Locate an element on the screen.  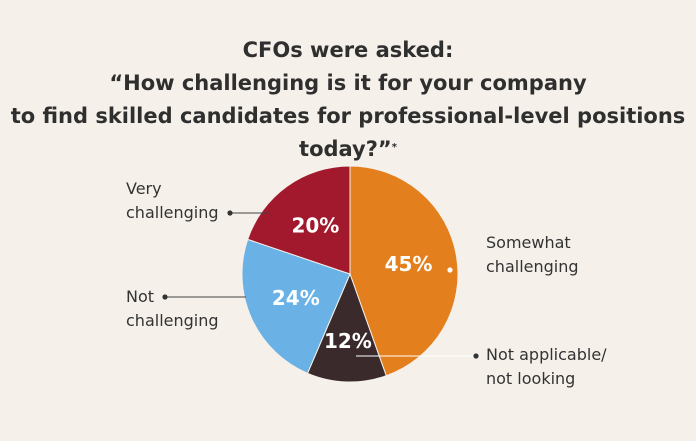
slice-percent-label: 20% is located at coordinates (315, 226).